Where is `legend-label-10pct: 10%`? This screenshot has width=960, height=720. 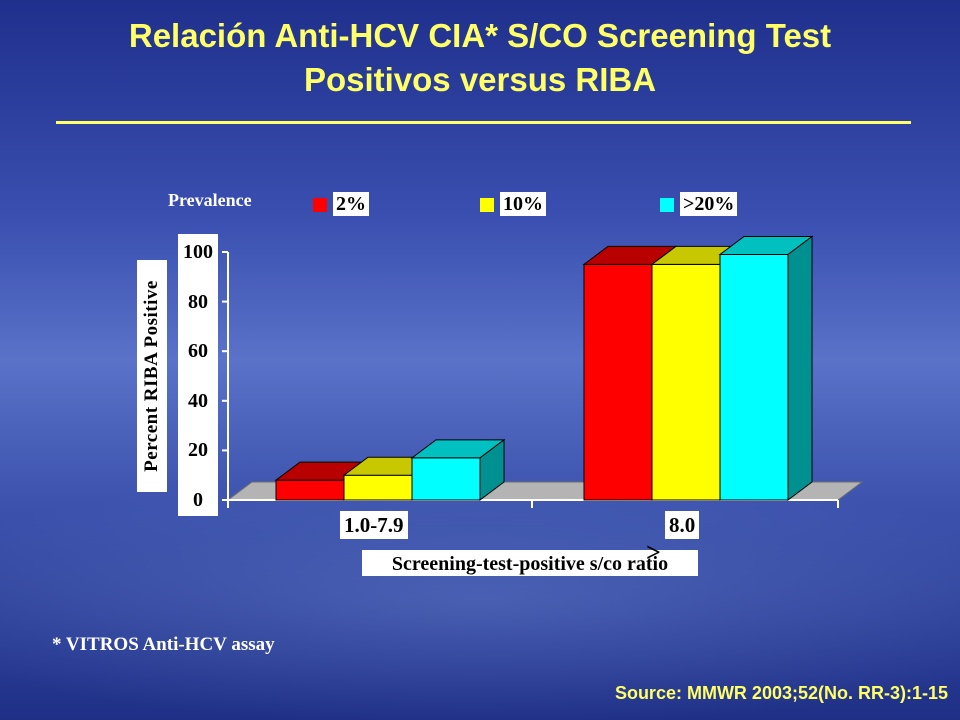 legend-label-10pct: 10% is located at coordinates (523, 204).